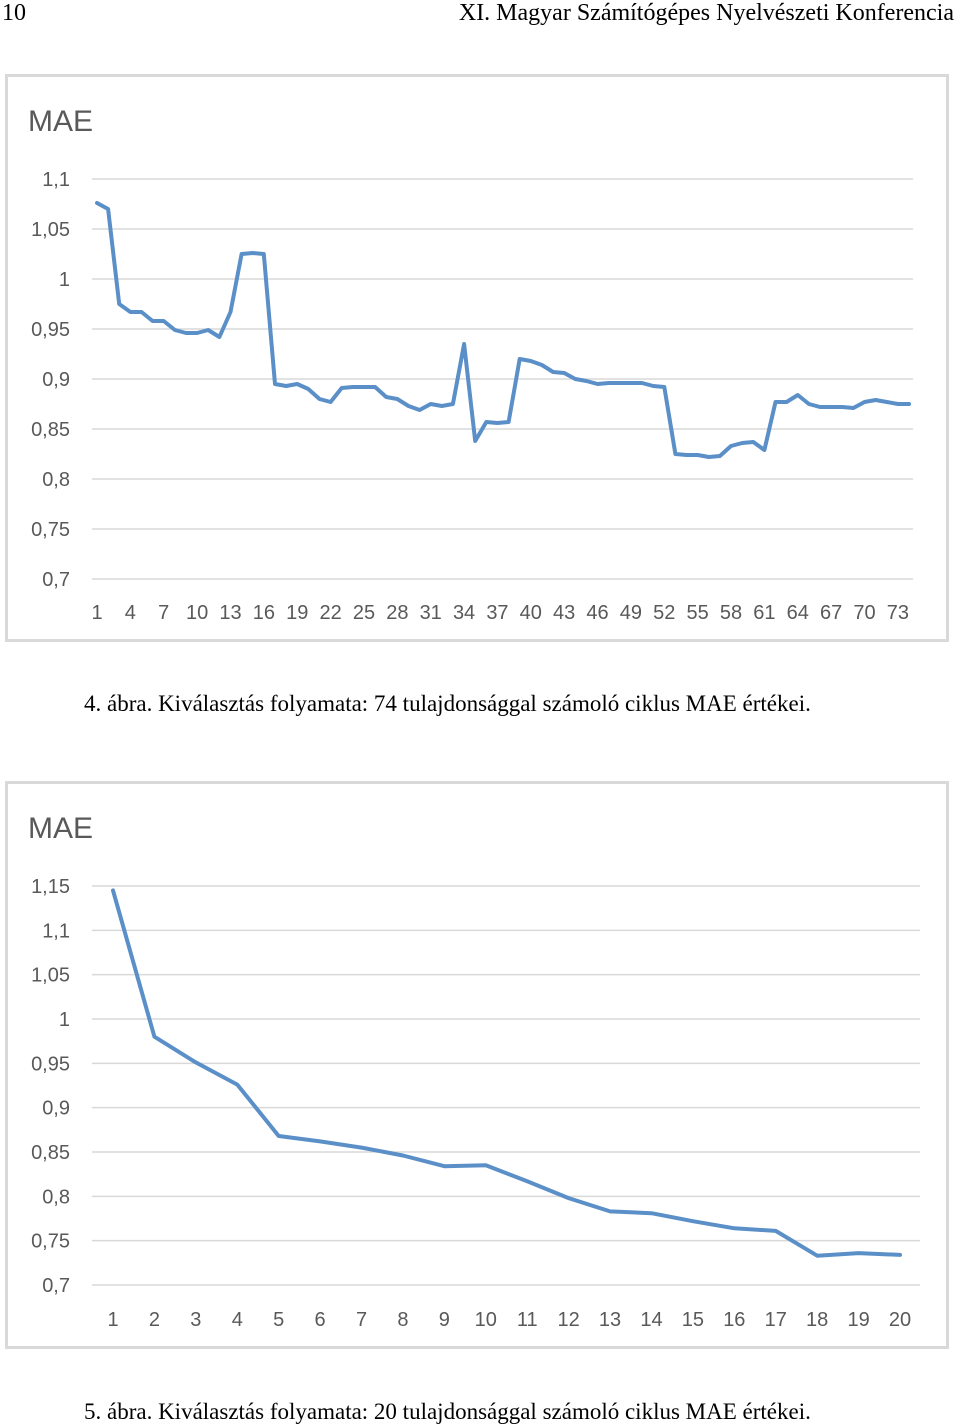 The width and height of the screenshot is (960, 1427). Describe the element at coordinates (50, 887) in the screenshot. I see `y-tick-label: 1,15` at that location.